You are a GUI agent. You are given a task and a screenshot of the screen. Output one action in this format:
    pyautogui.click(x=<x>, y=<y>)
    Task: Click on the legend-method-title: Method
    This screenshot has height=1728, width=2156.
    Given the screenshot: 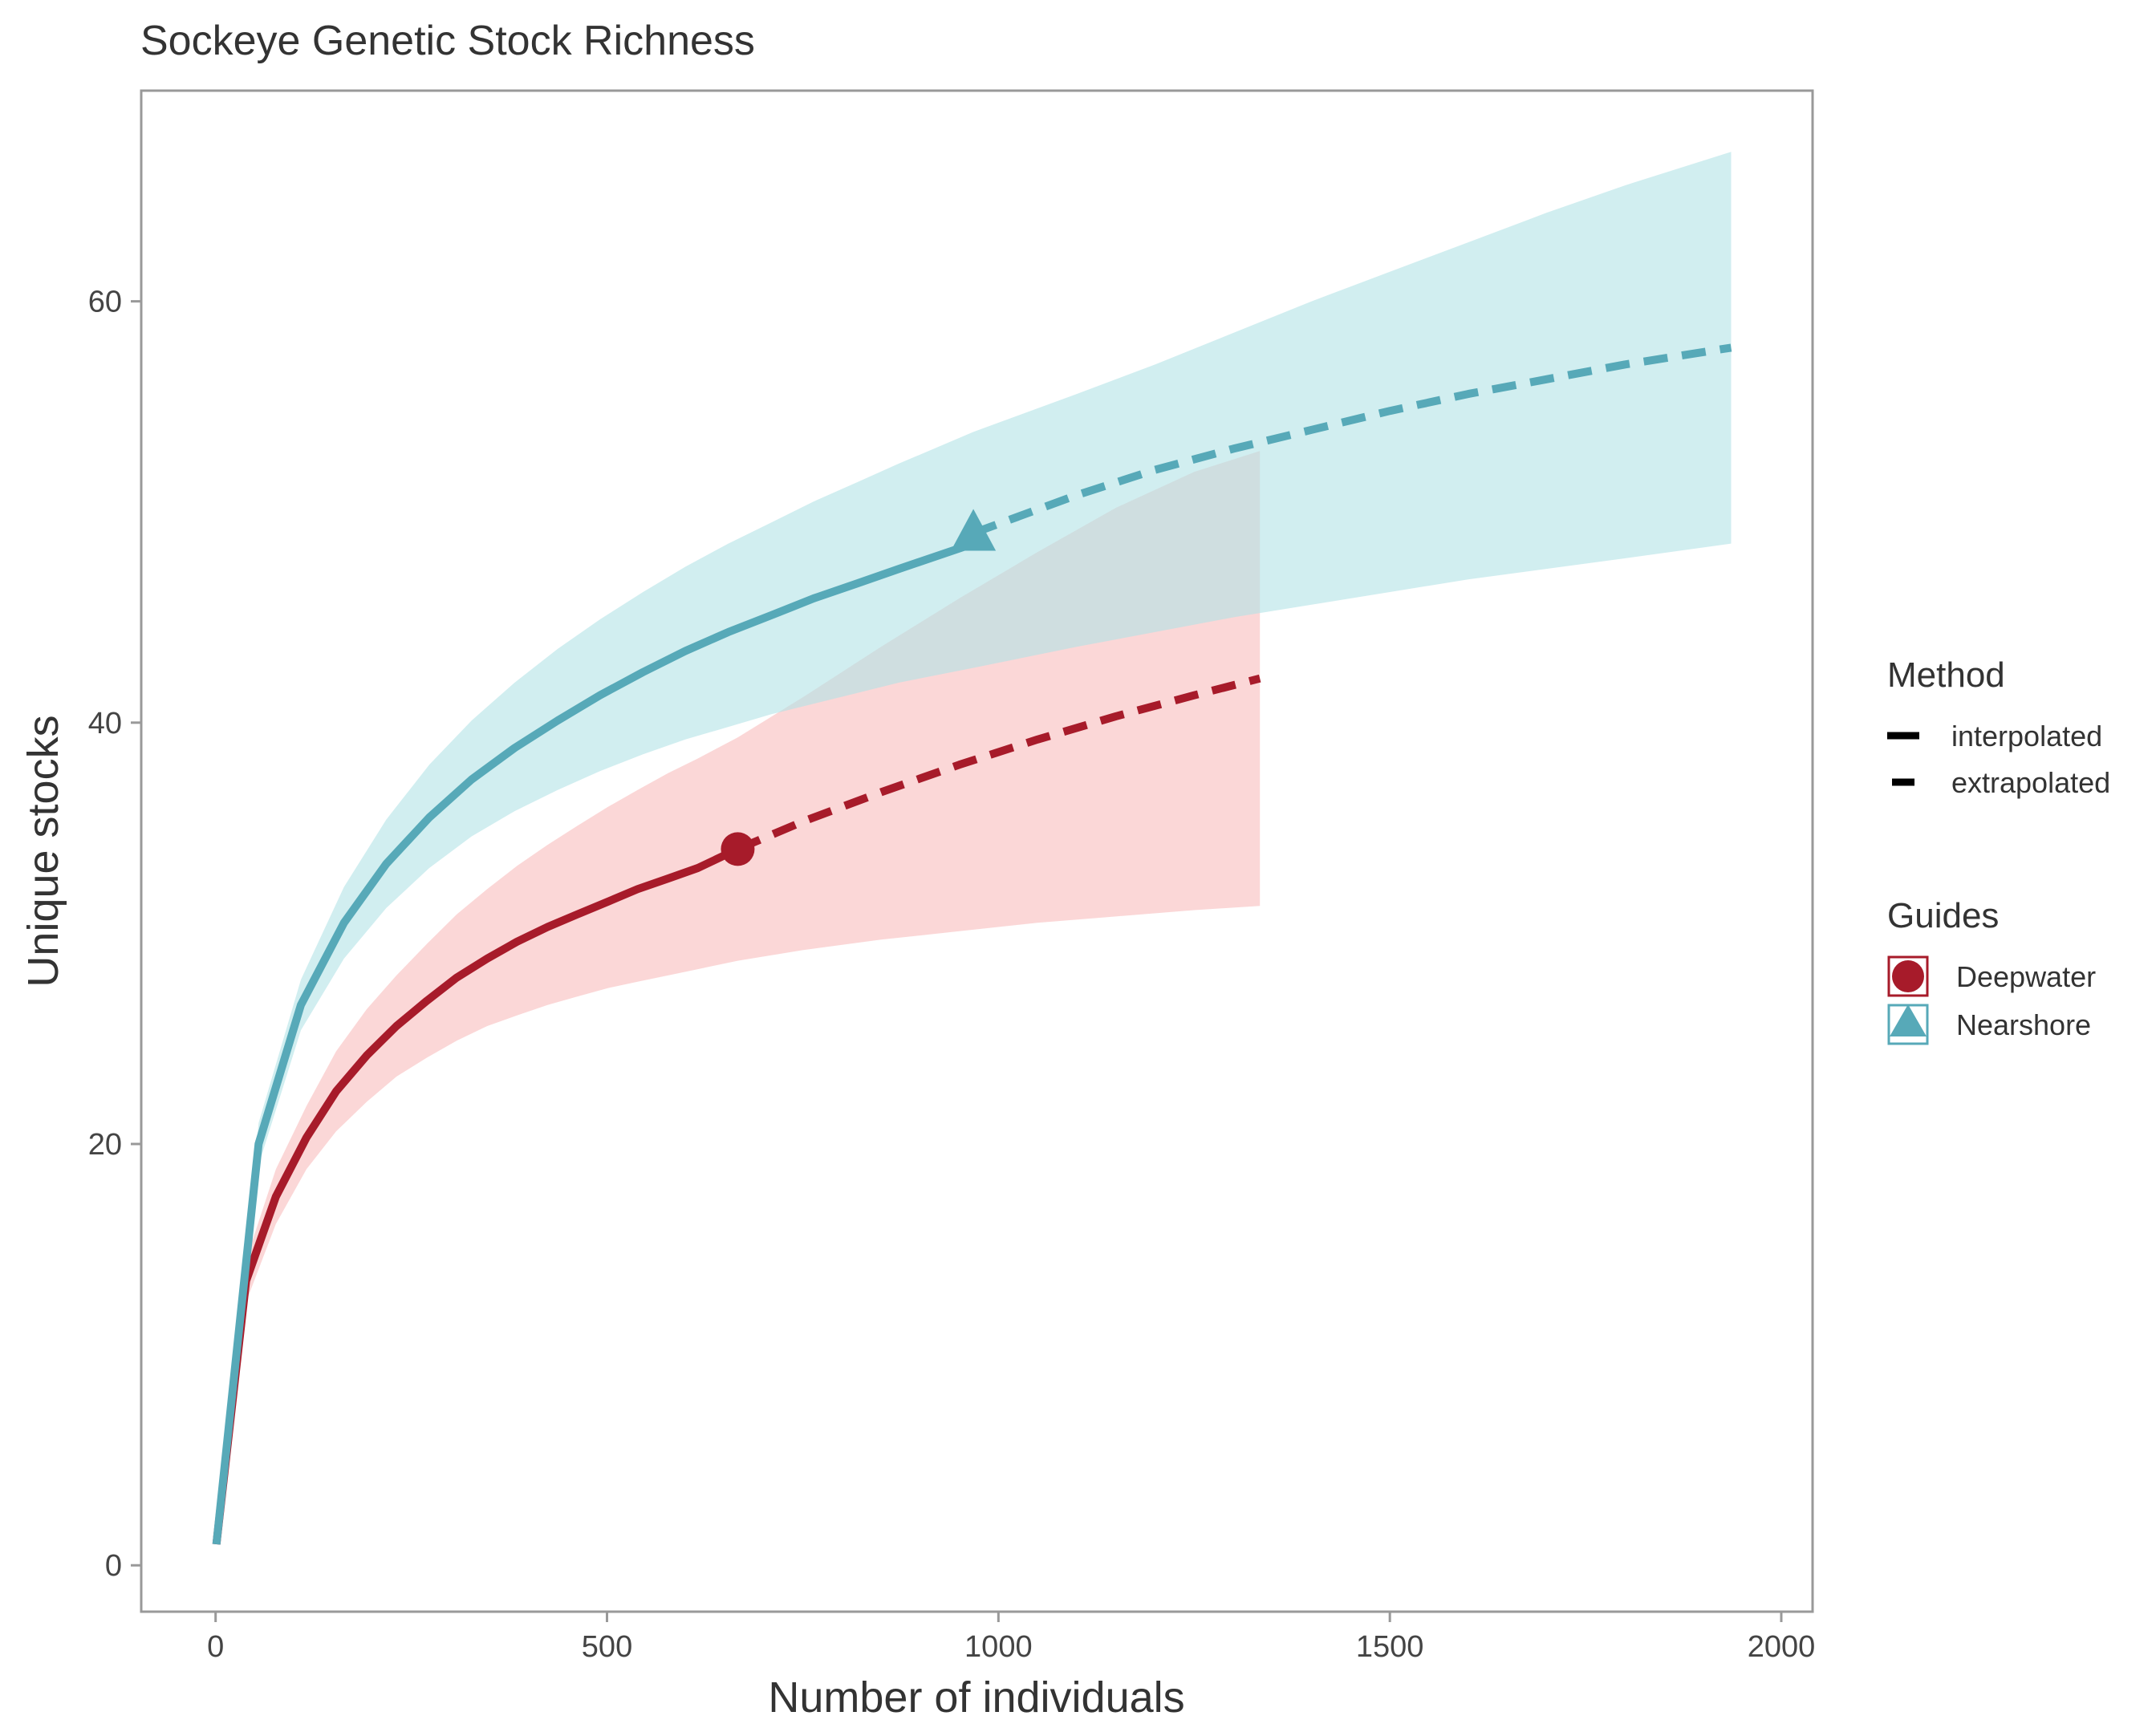 What is the action you would take?
    pyautogui.click(x=1946, y=675)
    